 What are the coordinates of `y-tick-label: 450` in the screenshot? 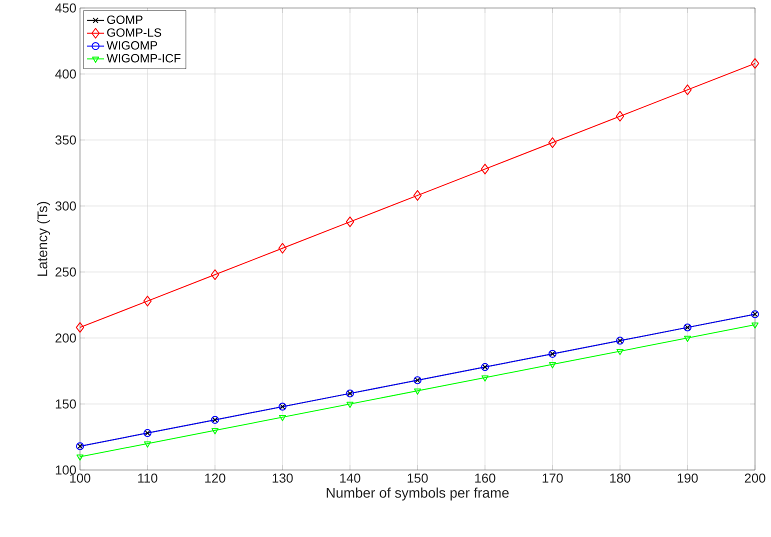 It's located at (65, 8).